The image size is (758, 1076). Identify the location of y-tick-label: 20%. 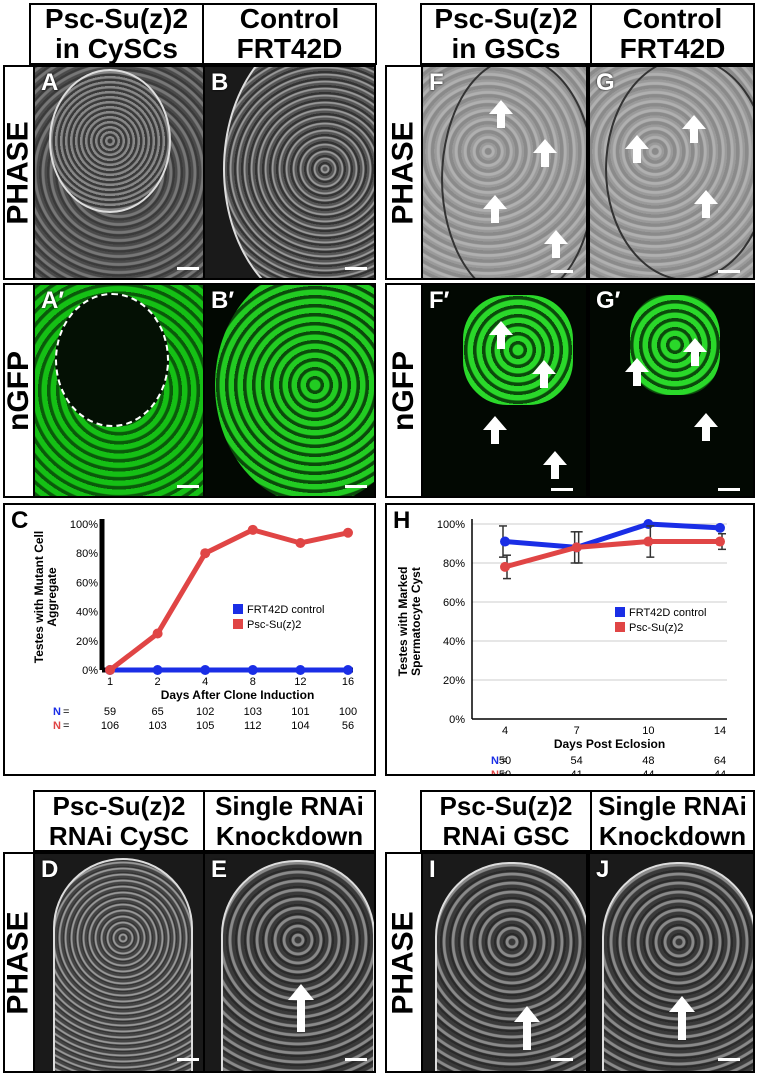
(454, 681).